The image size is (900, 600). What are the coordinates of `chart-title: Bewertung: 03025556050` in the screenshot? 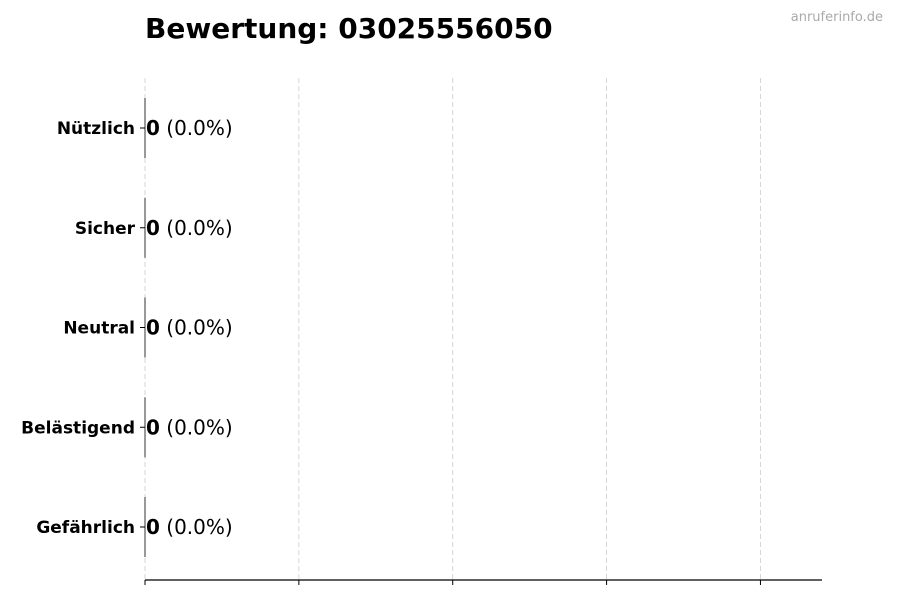 It's located at (349, 28).